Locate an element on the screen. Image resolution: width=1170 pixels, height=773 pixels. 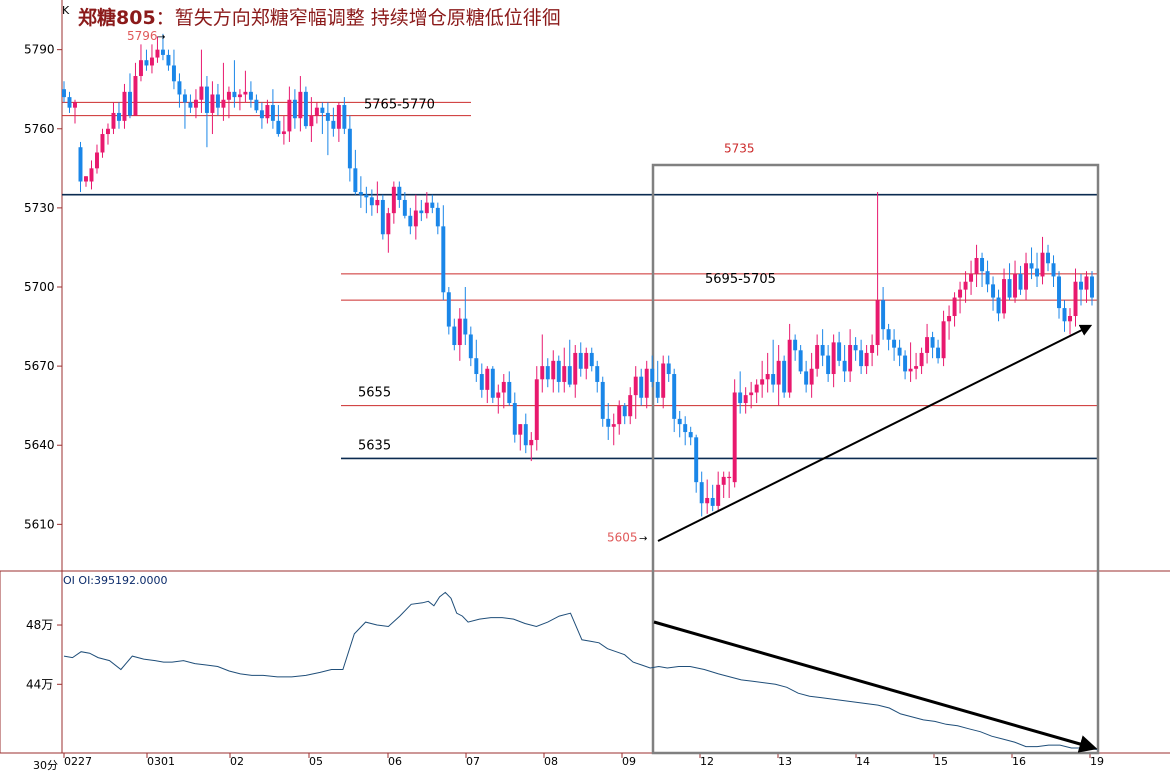
low-marker-label: 5605 is located at coordinates (622, 538).